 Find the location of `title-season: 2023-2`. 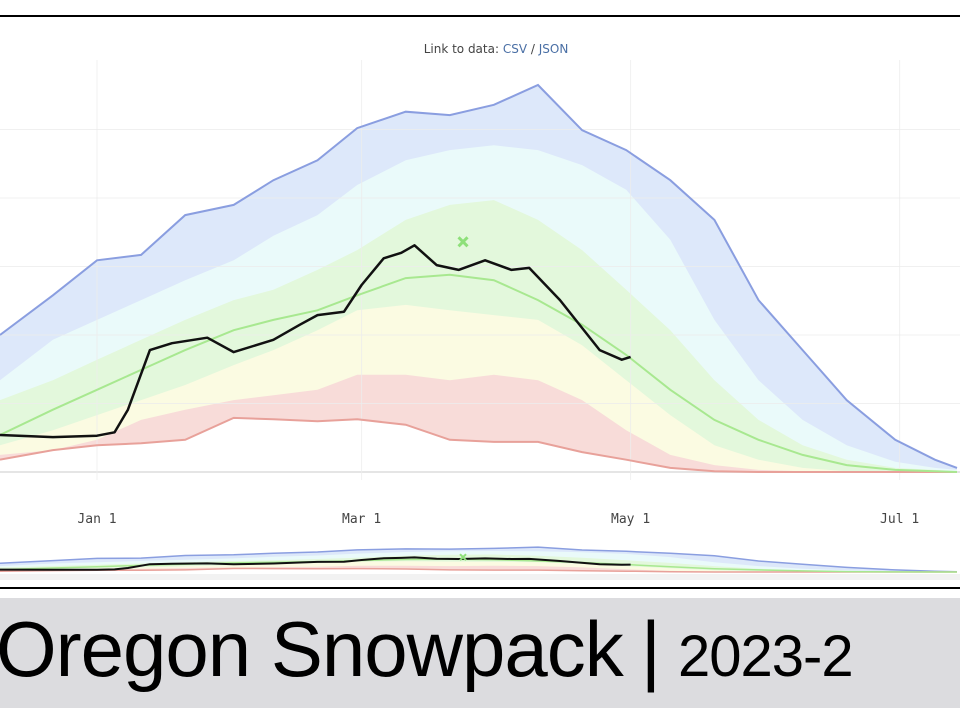

title-season: 2023-2 is located at coordinates (765, 656).